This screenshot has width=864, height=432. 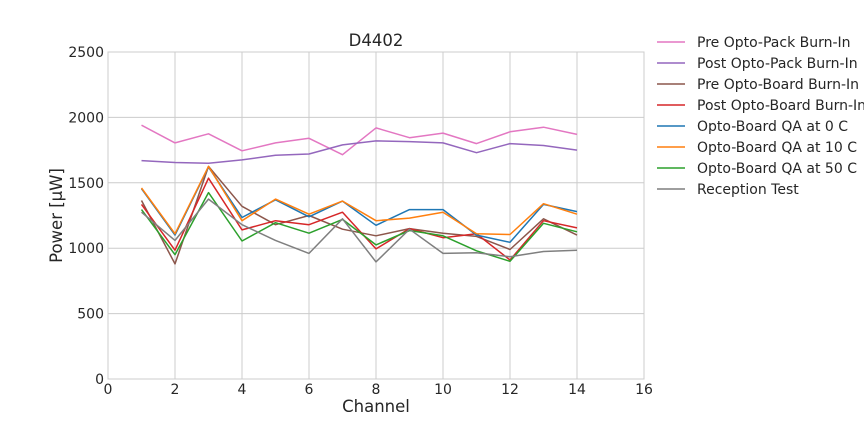 I want to click on x-tick-label: 6, so click(x=309, y=390).